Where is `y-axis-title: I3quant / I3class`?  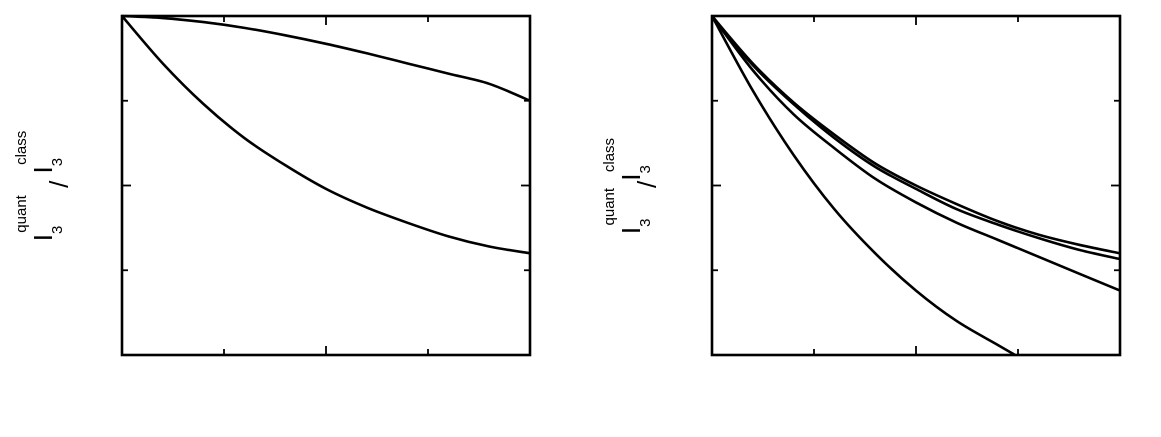 y-axis-title: I3quant / I3class is located at coordinates (43, 186).